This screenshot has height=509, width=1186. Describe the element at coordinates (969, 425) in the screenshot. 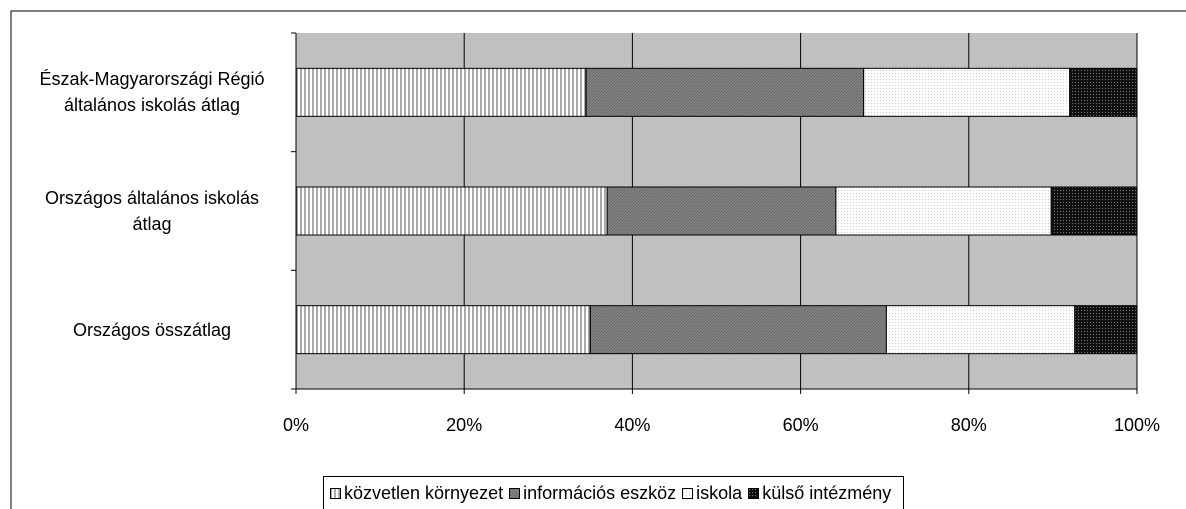

I see `x-tick-label: 80%` at that location.